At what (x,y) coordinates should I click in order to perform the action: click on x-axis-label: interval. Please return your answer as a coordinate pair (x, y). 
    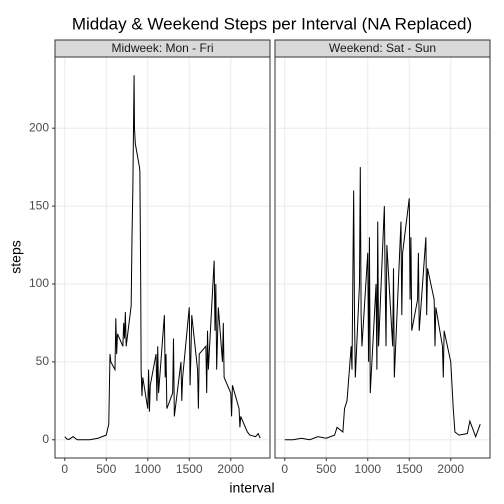
    Looking at the image, I should click on (251, 488).